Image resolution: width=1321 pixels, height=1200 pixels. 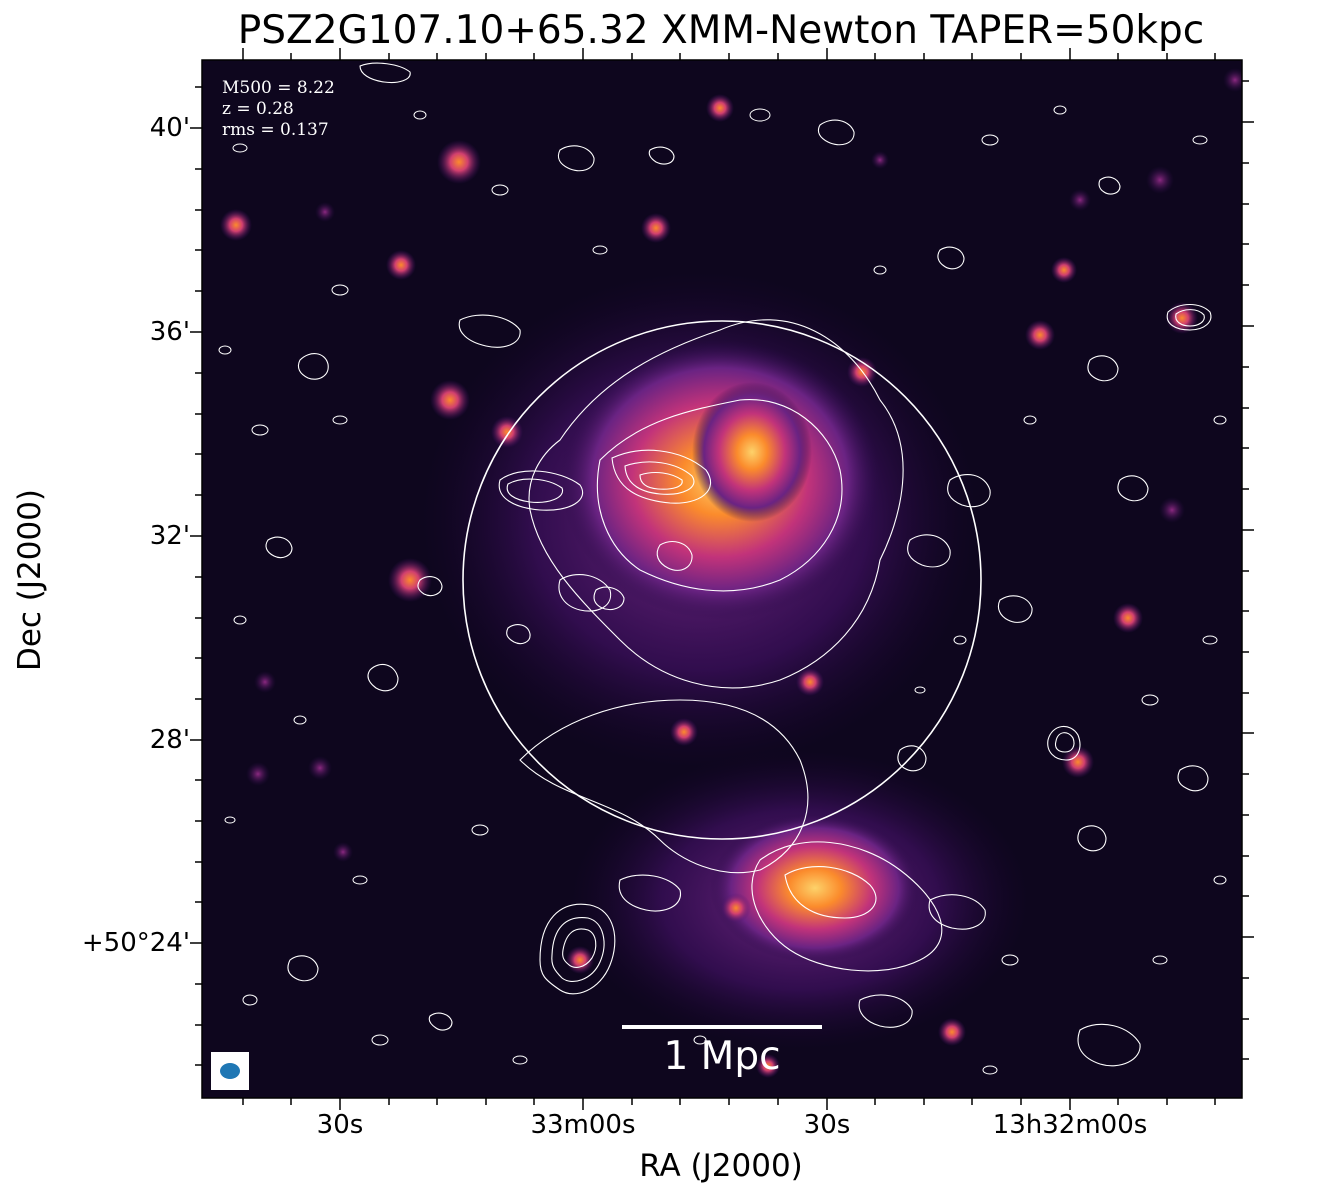 I want to click on y-tick-label: 28', so click(x=169, y=740).